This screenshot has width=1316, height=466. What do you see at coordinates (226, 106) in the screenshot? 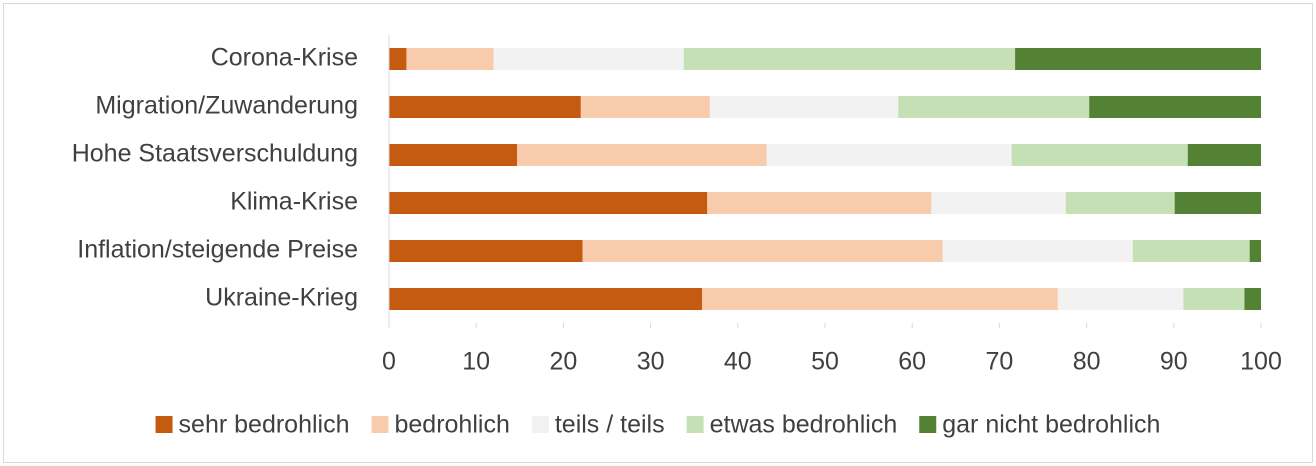
I see `category-label: Migration/Zuwanderung` at bounding box center [226, 106].